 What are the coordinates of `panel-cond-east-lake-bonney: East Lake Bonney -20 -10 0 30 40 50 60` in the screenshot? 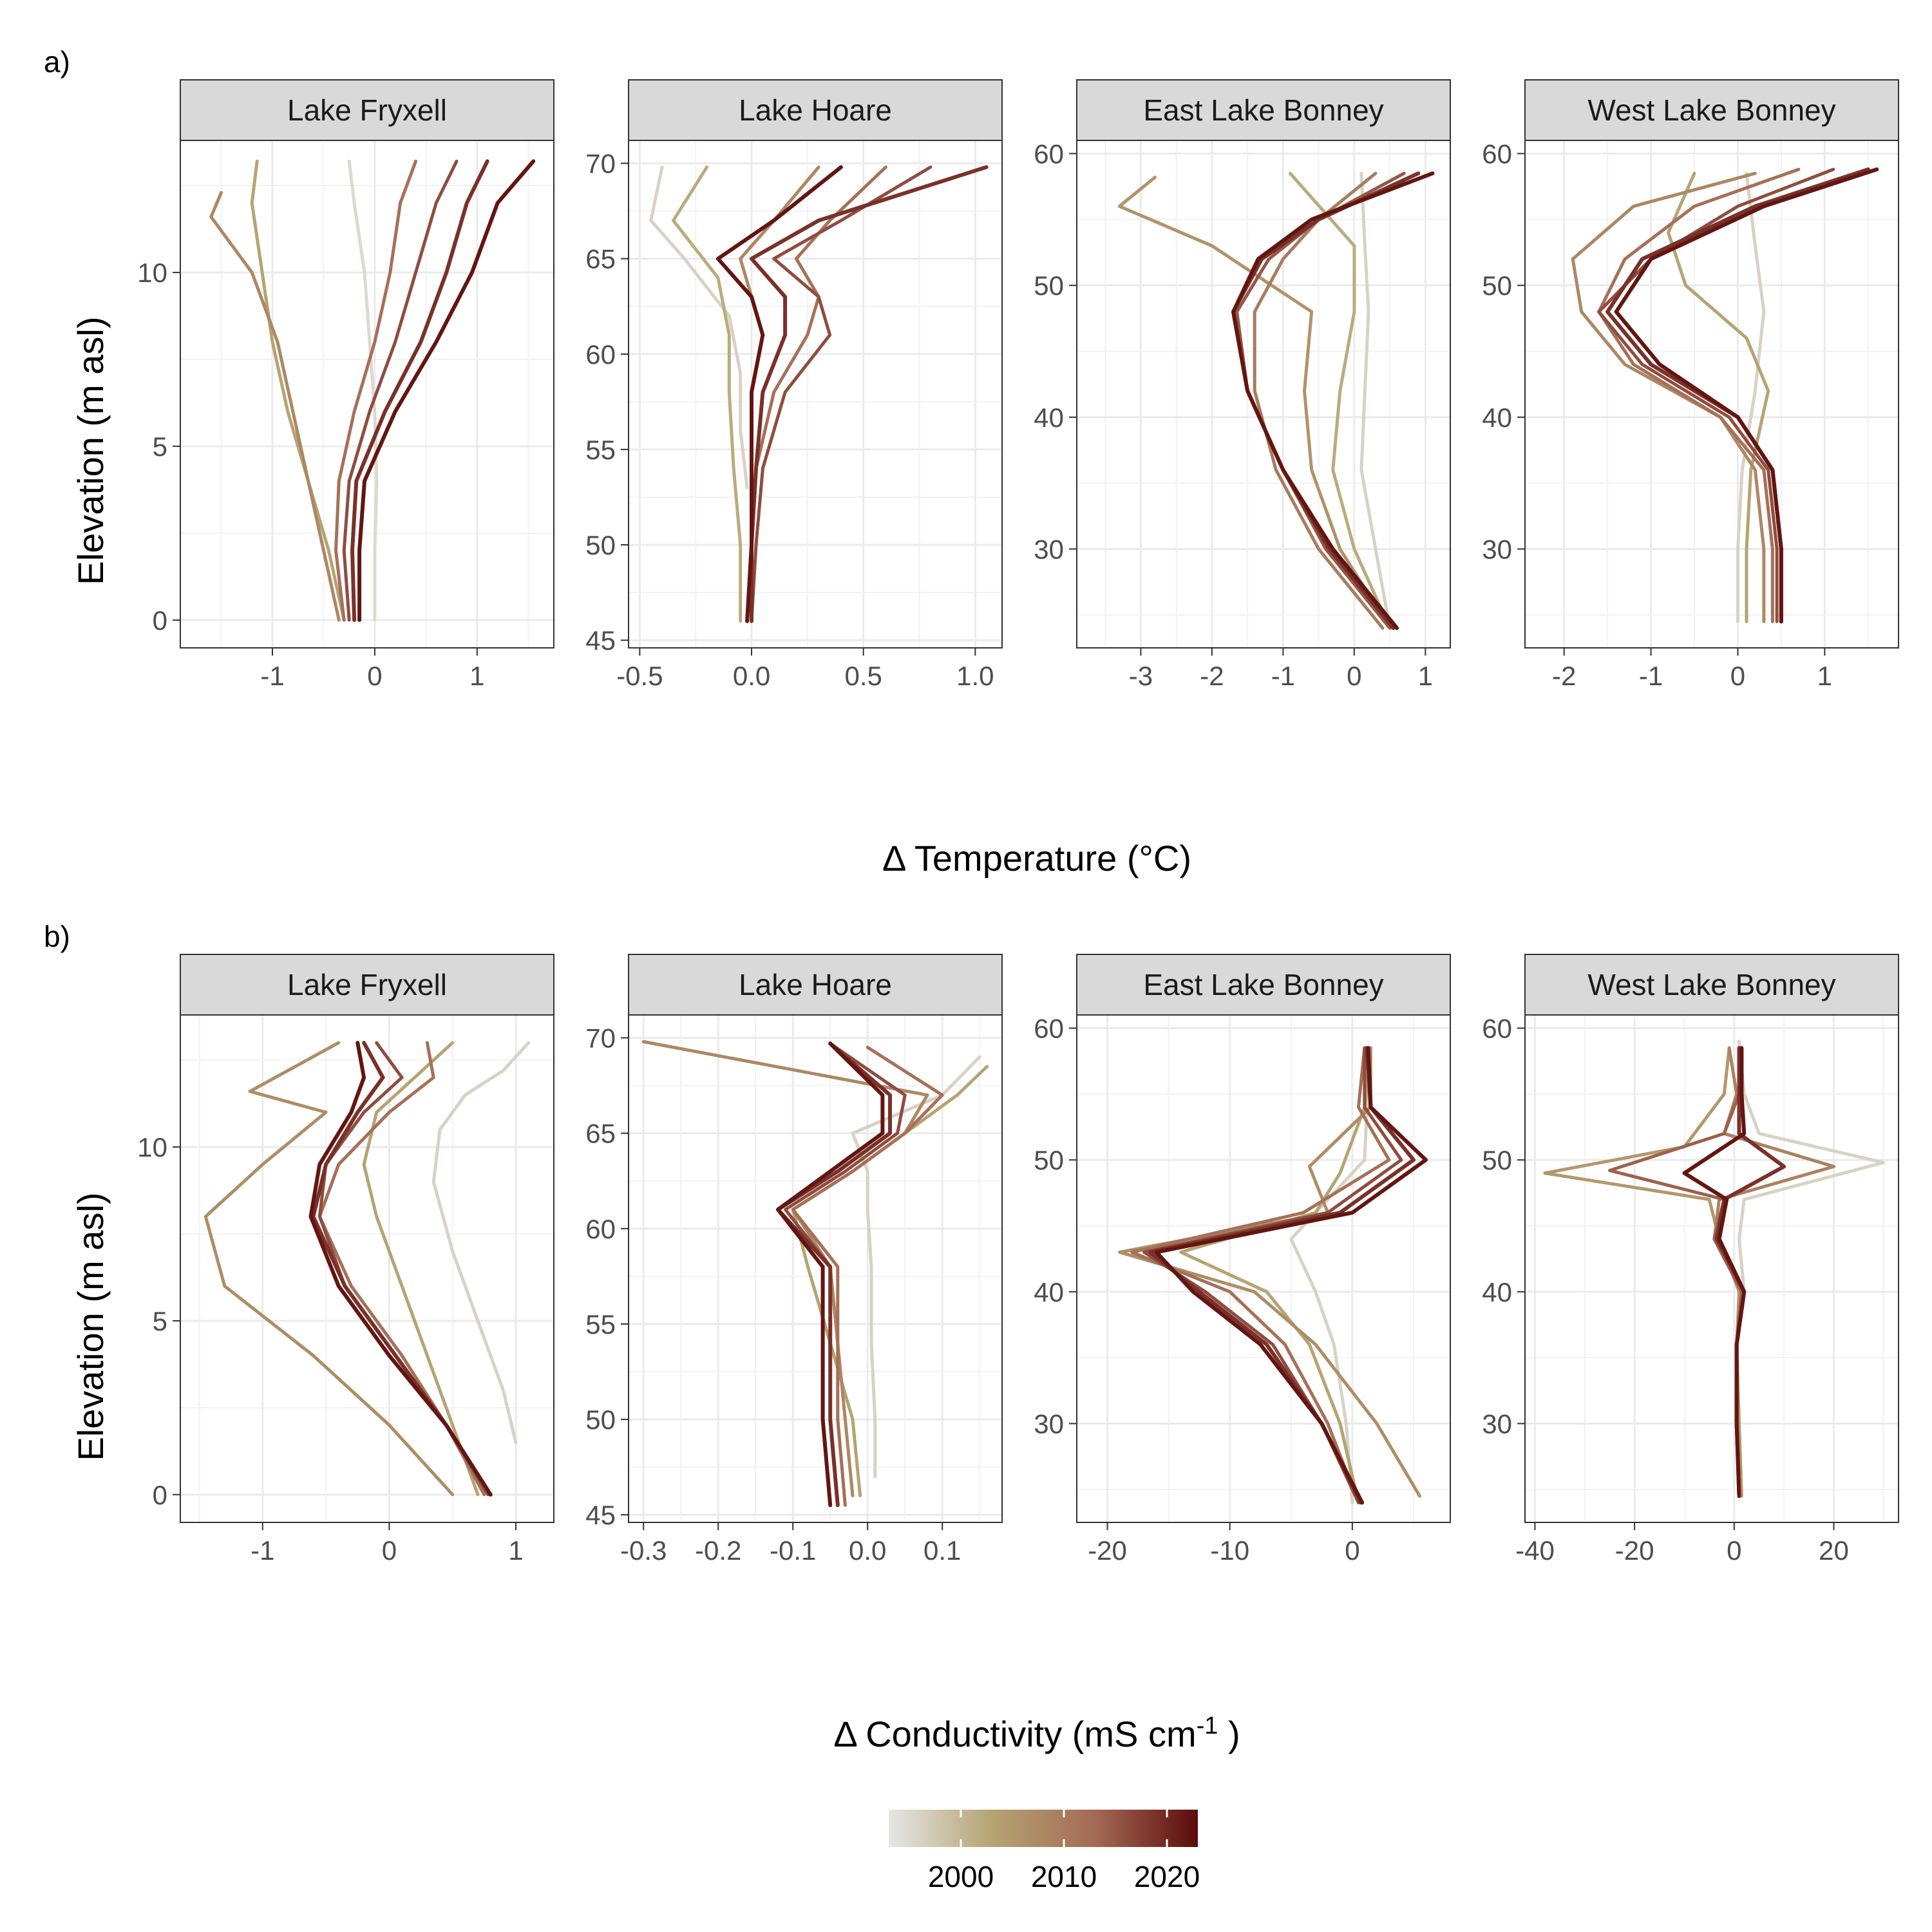 It's located at (1242, 1260).